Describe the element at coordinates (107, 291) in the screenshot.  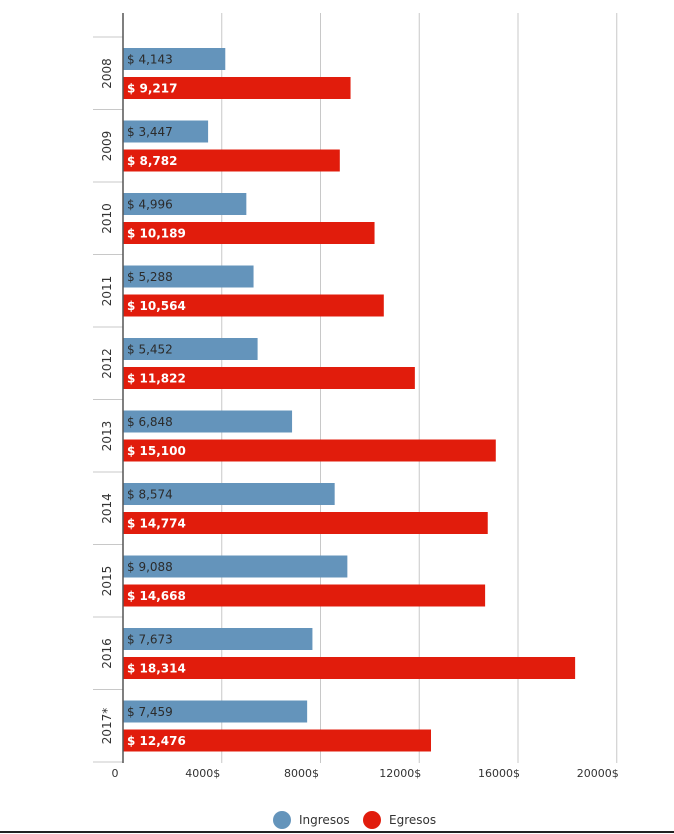
I see `category-label-2011: 2011` at that location.